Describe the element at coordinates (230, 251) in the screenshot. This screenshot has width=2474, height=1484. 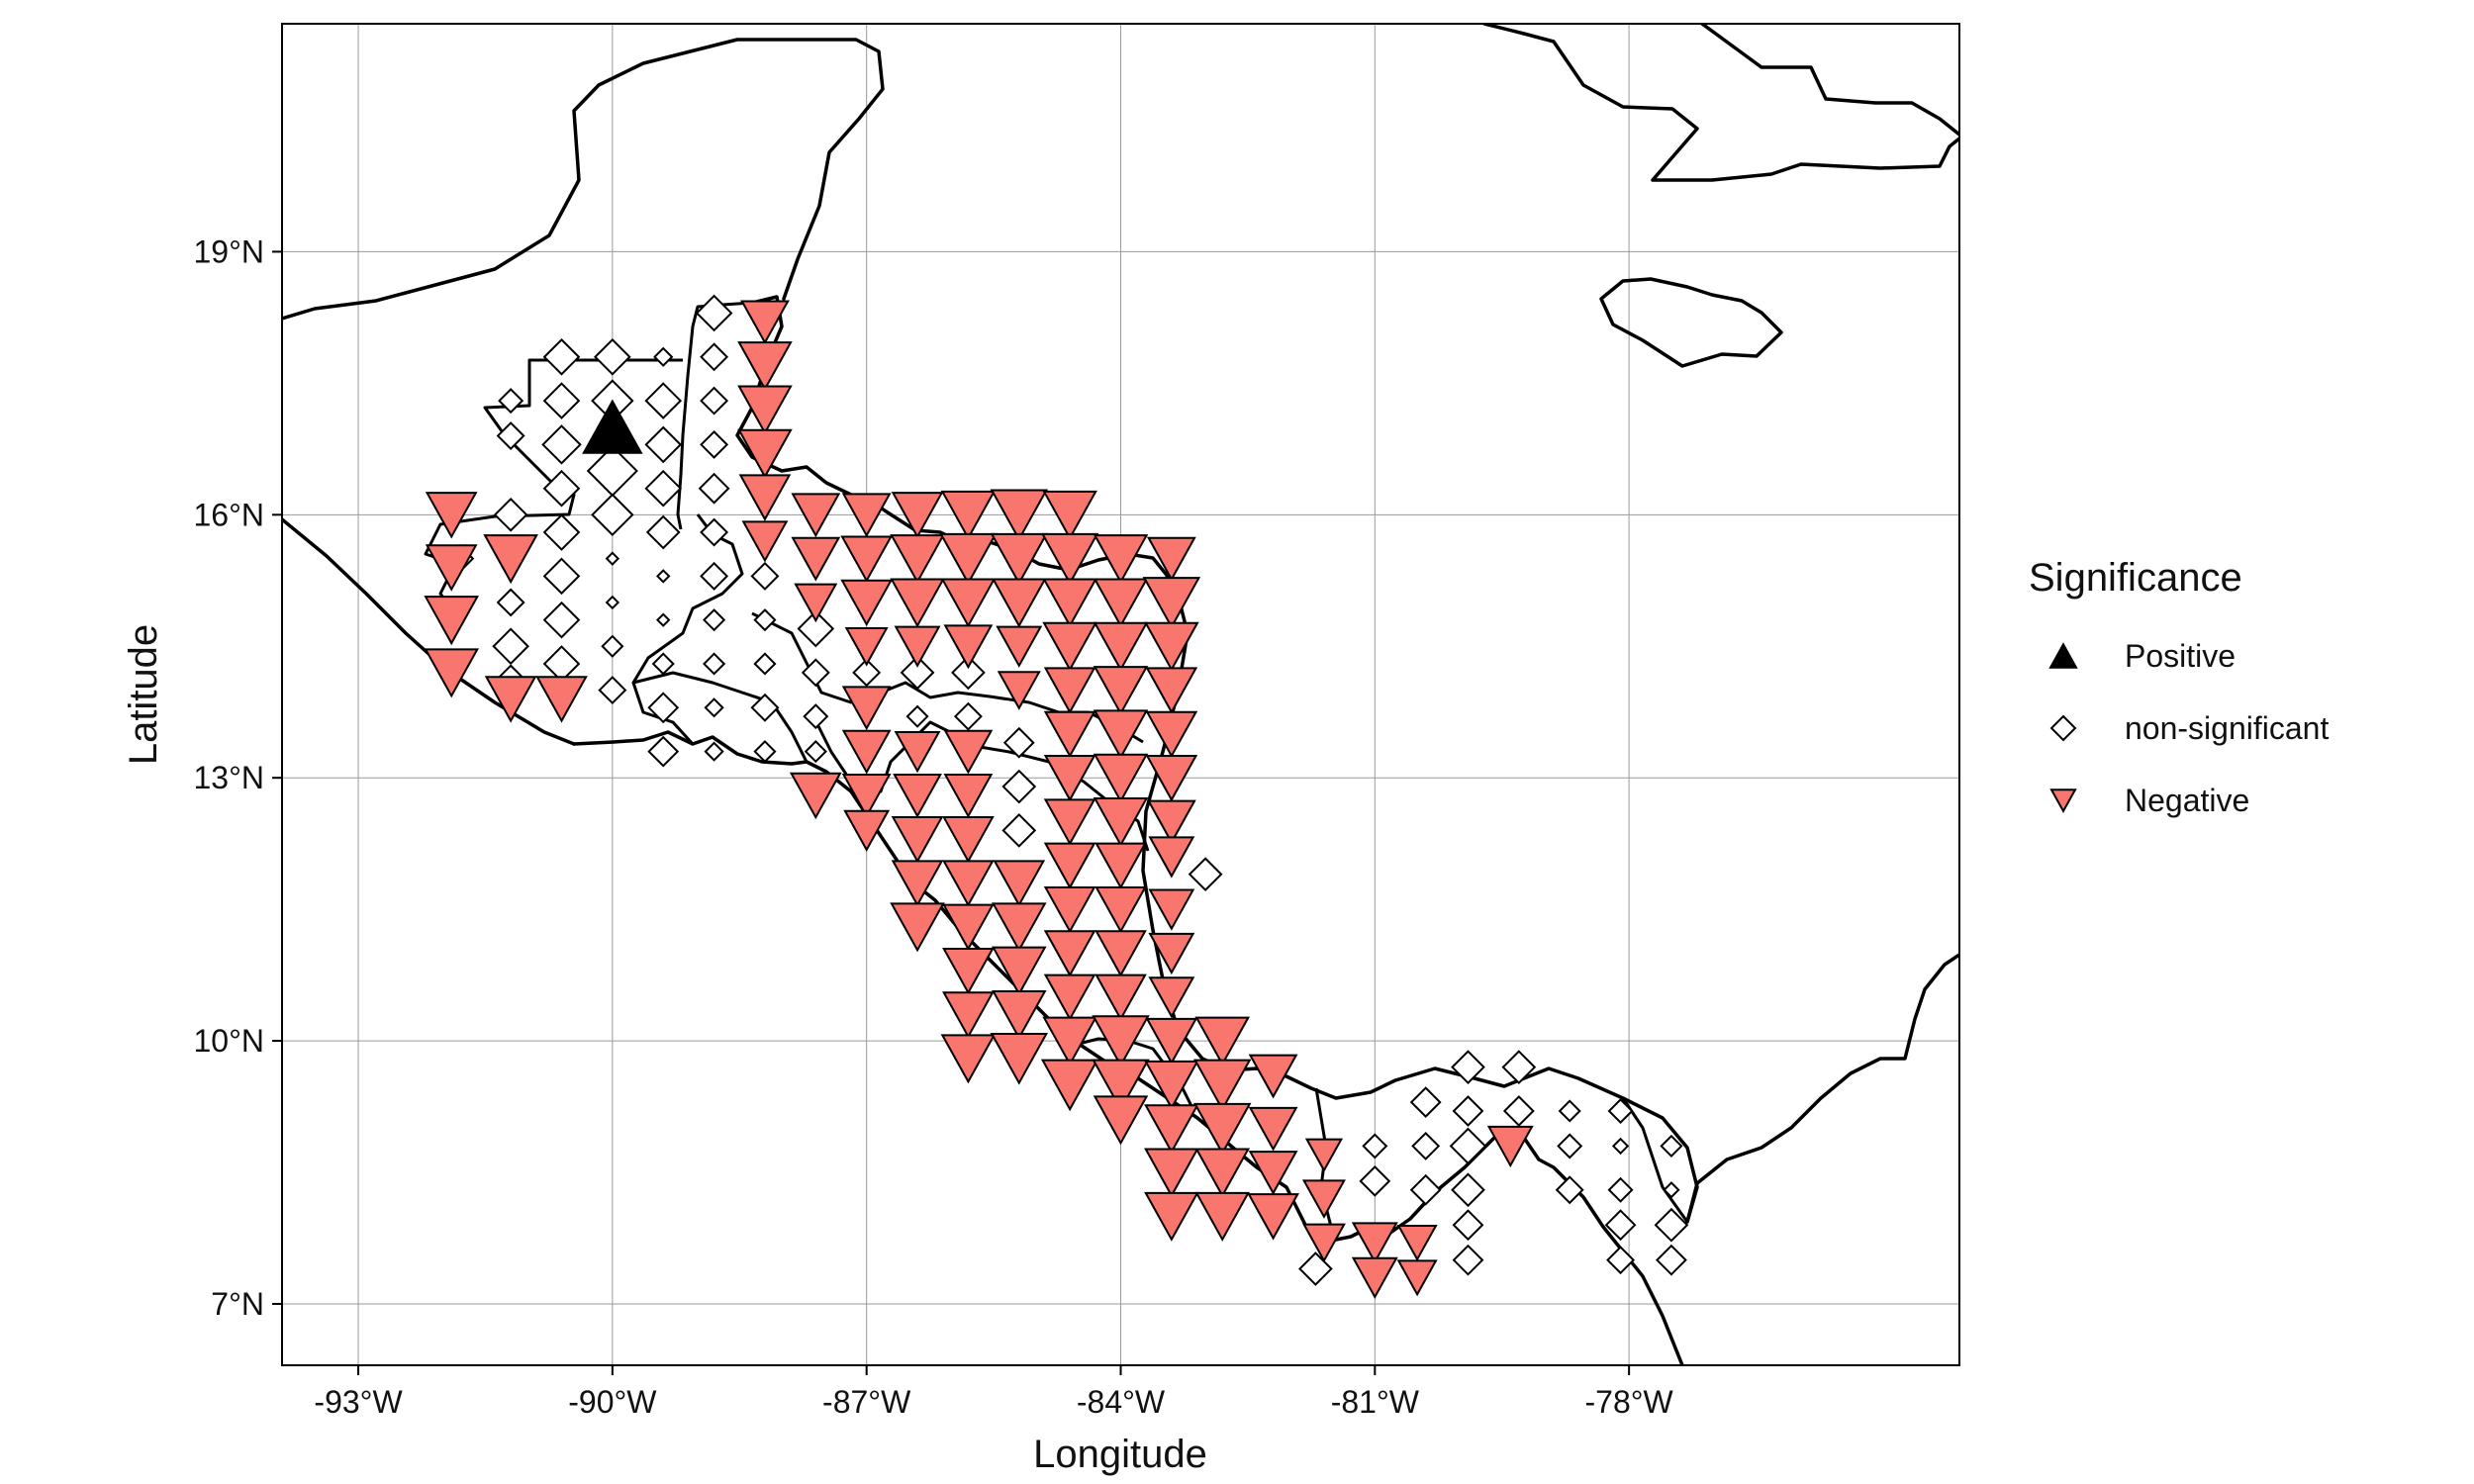
I see `y-tick-label: 19°N` at that location.